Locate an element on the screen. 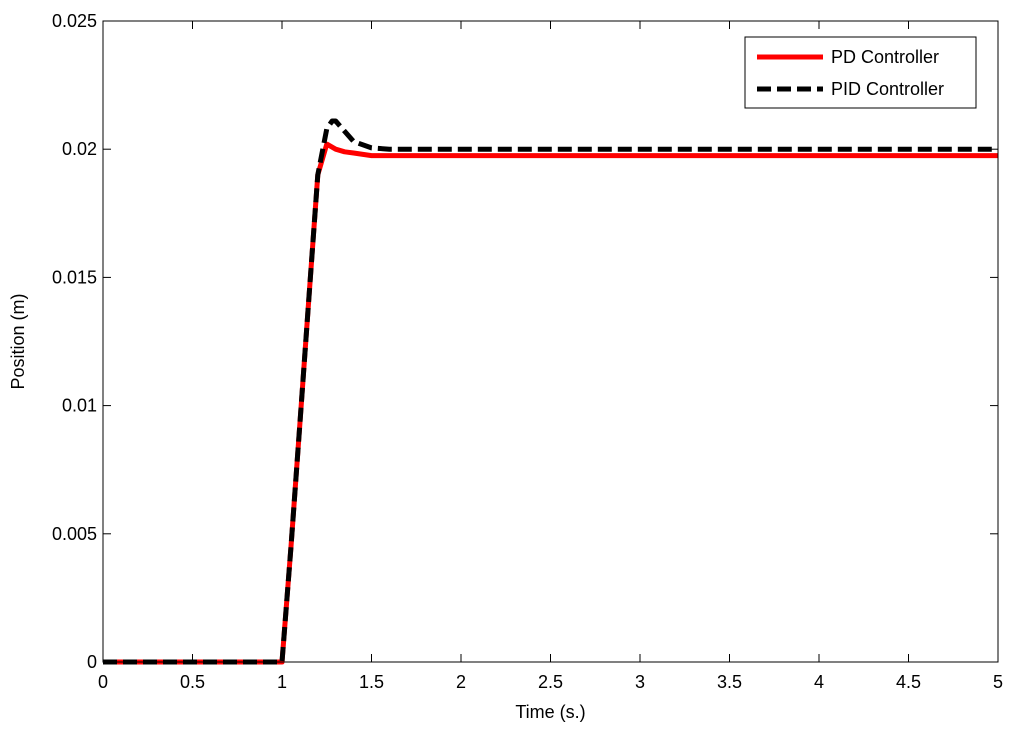 Image resolution: width=1024 pixels, height=732 pixels. y-tick-label: 0.01 is located at coordinates (79, 406).